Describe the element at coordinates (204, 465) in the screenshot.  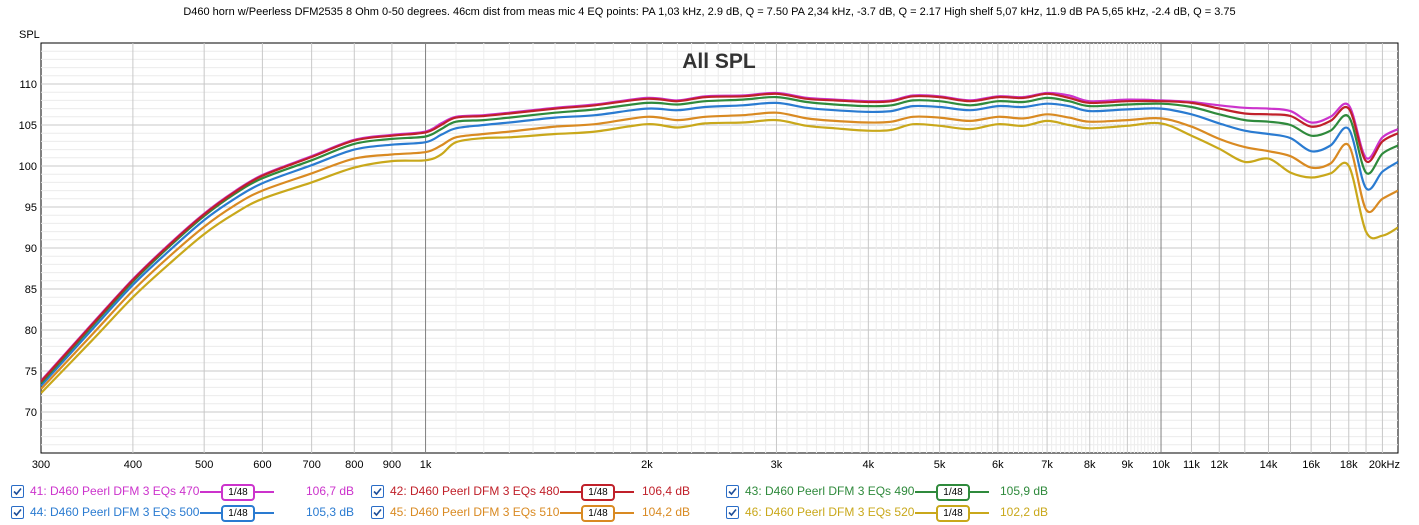
I see `x-tick-label: 500` at that location.